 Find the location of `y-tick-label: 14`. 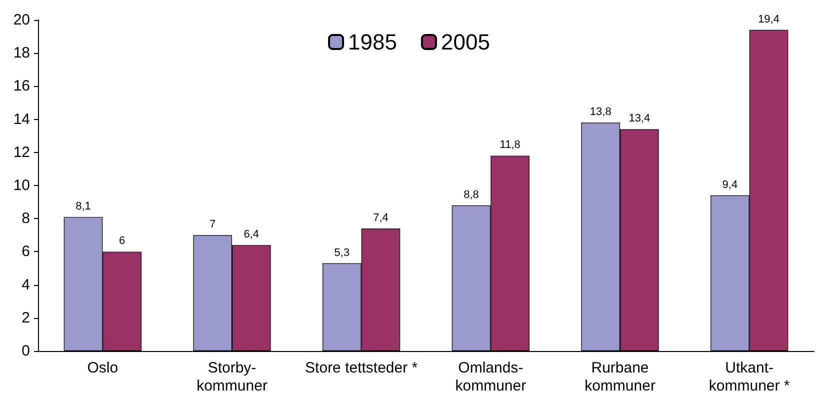

y-tick-label: 14 is located at coordinates (21, 119).